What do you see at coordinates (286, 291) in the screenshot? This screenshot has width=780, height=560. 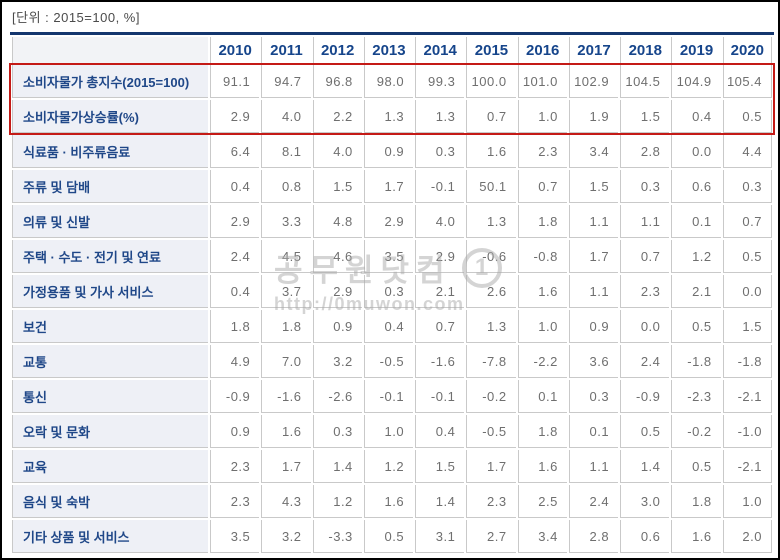 I see `table-cell: 3.7` at bounding box center [286, 291].